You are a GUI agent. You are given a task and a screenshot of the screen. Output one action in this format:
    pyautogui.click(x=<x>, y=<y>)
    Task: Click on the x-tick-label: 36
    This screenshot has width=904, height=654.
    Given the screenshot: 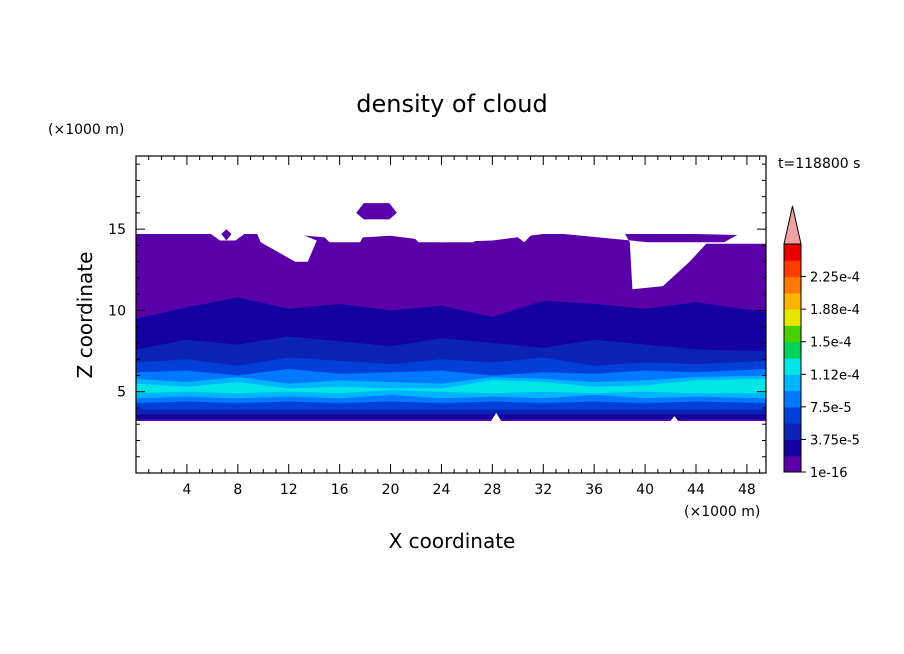 What is the action you would take?
    pyautogui.click(x=594, y=490)
    